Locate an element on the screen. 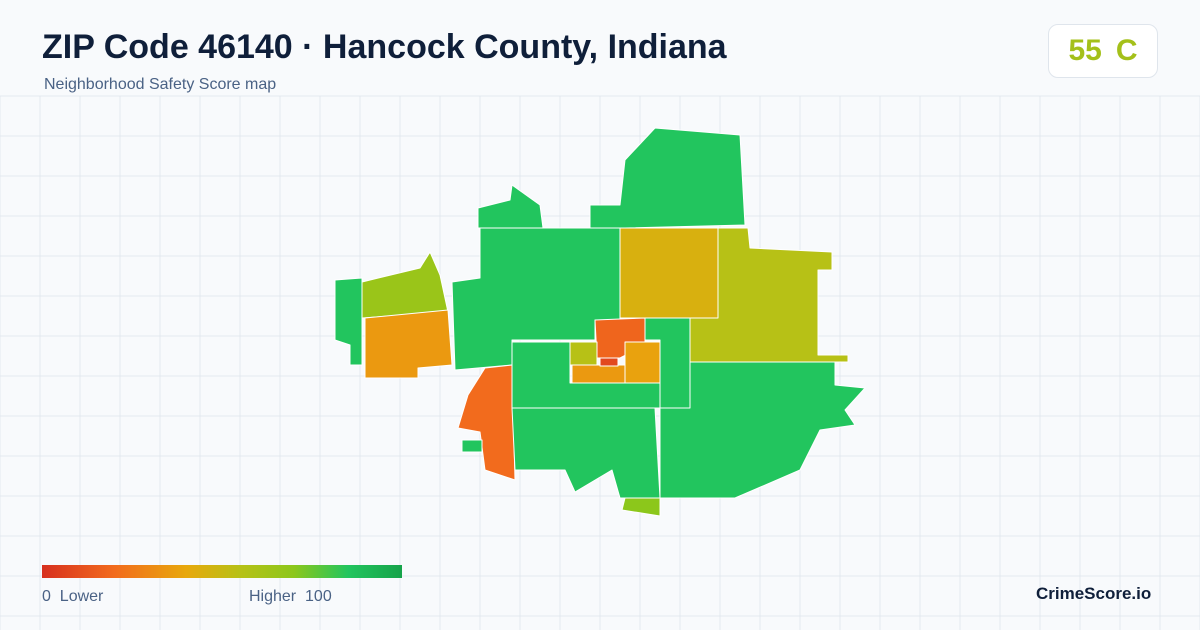 This screenshot has height=630, width=1200. brand: CrimeScore.io is located at coordinates (1094, 593).